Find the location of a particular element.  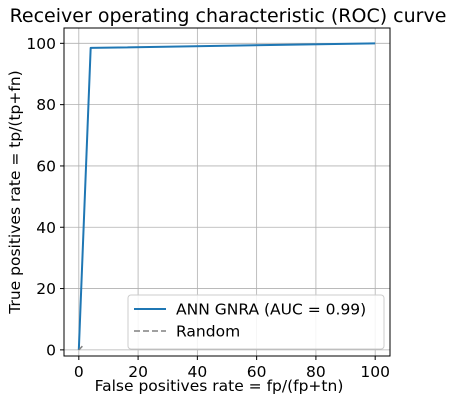

legend-box is located at coordinates (256, 322).